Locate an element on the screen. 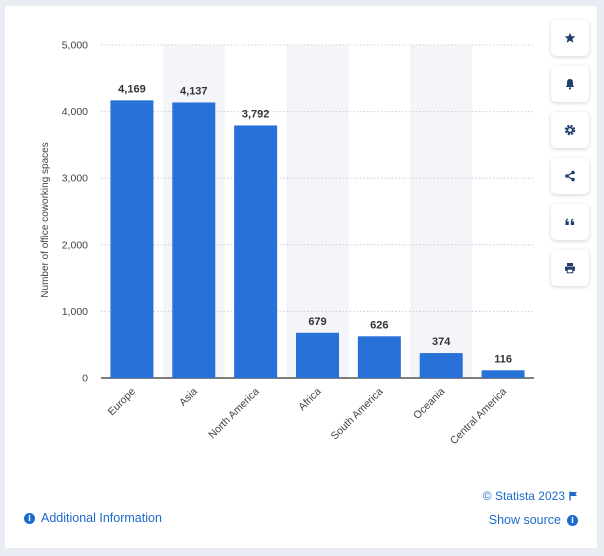 The height and width of the screenshot is (556, 604). y-tick-label: 4,000 is located at coordinates (75, 112).